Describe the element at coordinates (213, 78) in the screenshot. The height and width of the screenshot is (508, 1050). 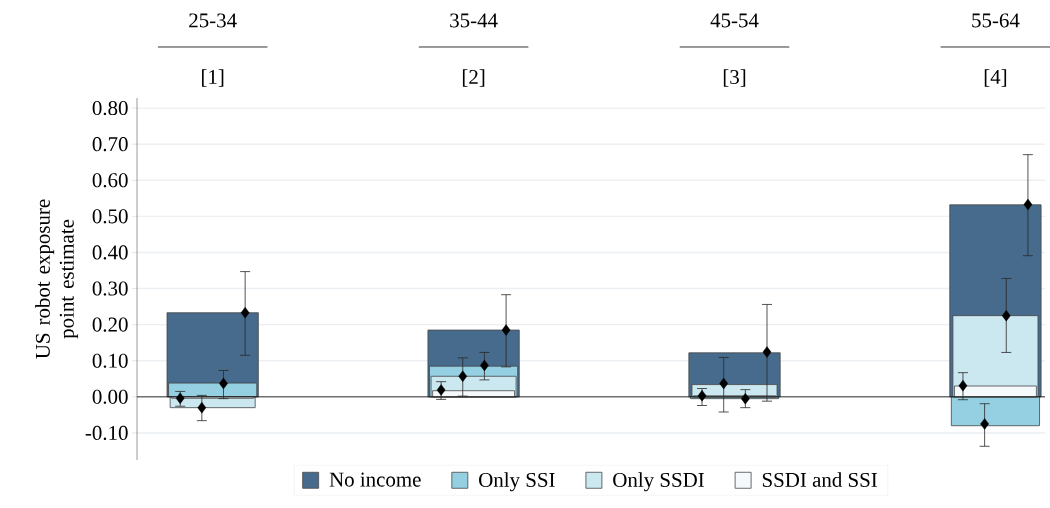
I see `text: [1]` at that location.